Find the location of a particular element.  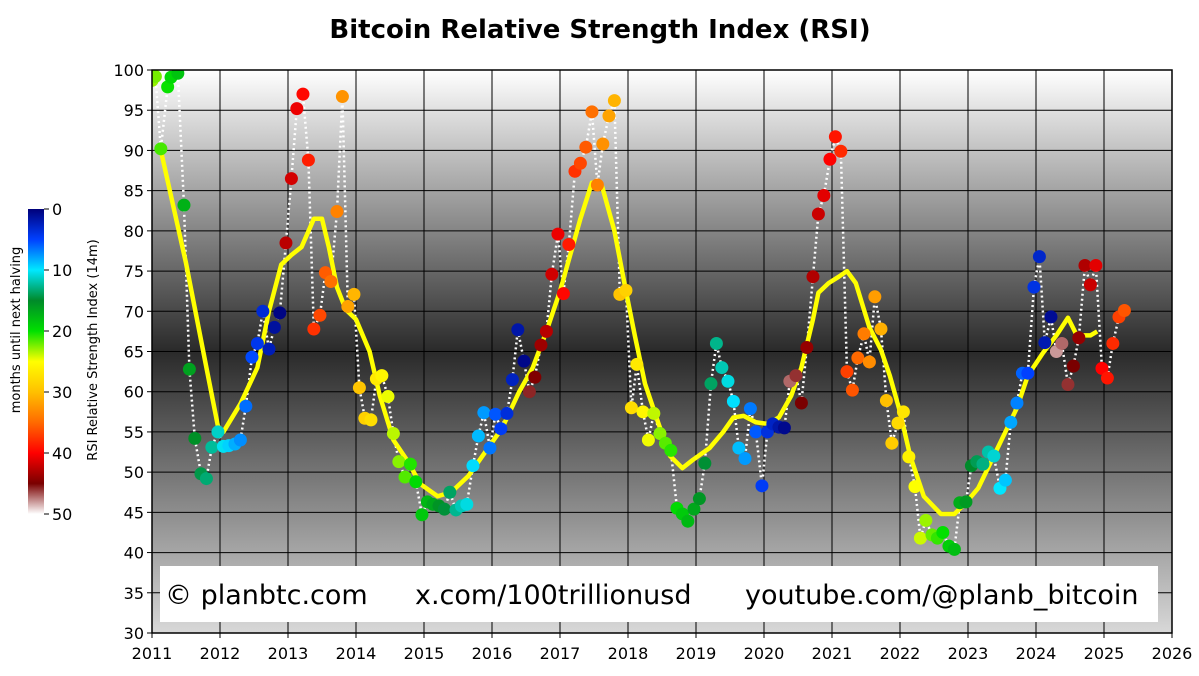

watermark-box is located at coordinates (659, 594).